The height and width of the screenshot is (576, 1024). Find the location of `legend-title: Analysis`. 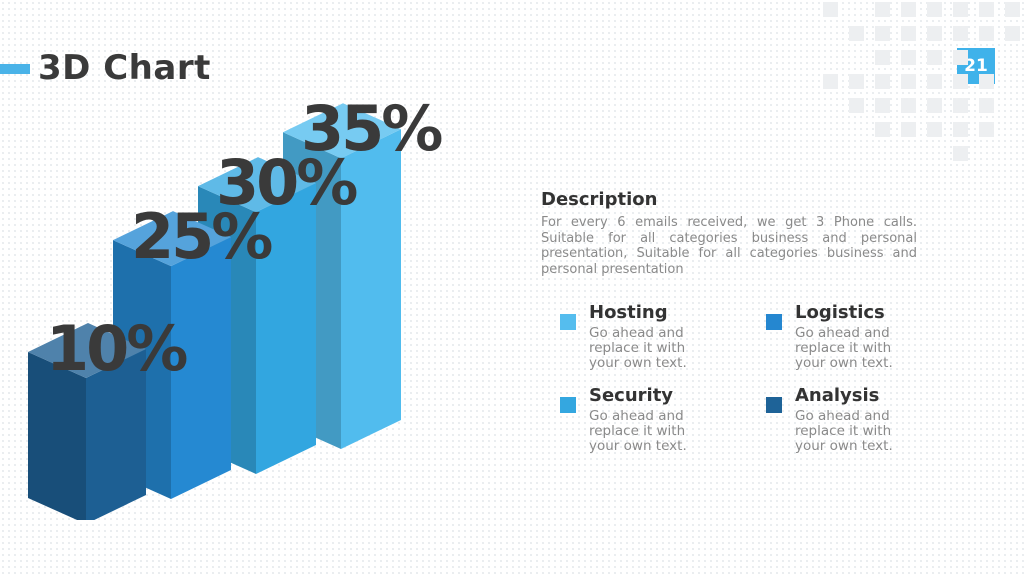

legend-title: Analysis is located at coordinates (837, 395).